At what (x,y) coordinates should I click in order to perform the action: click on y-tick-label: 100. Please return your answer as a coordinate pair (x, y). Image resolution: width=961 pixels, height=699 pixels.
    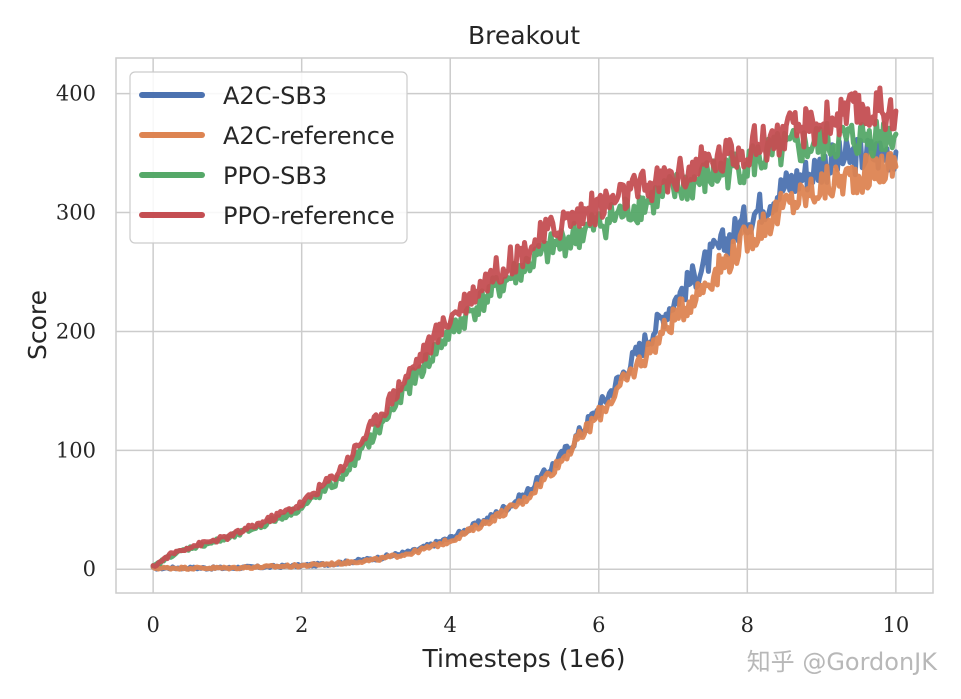
    Looking at the image, I should click on (76, 450).